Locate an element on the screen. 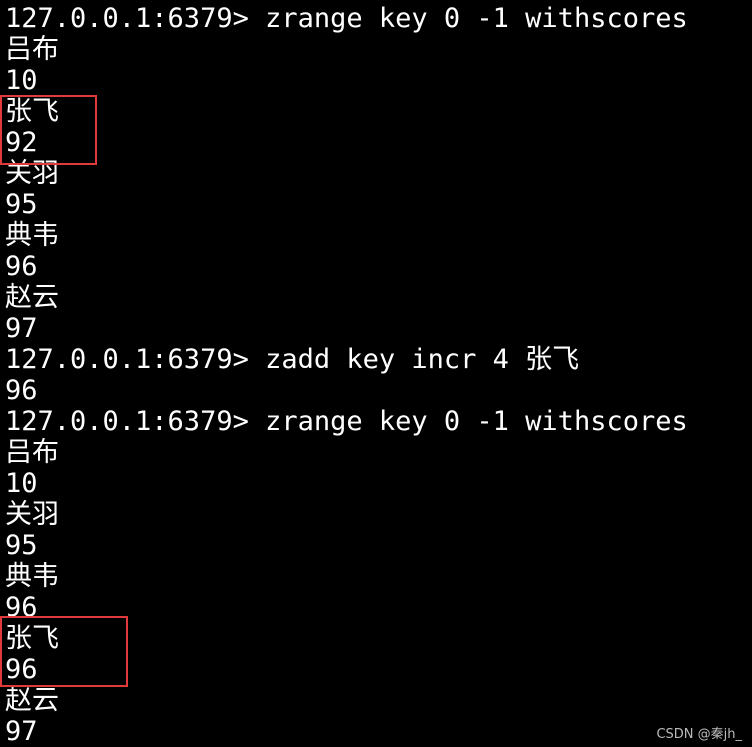 The image size is (752, 747). output-line: 92 is located at coordinates (21, 142).